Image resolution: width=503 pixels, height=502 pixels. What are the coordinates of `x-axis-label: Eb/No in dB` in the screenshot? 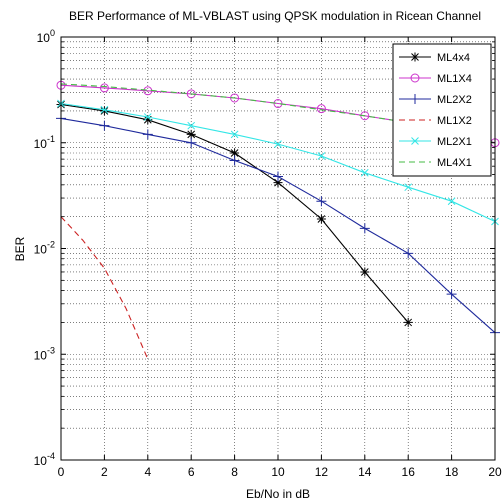 It's located at (278, 494).